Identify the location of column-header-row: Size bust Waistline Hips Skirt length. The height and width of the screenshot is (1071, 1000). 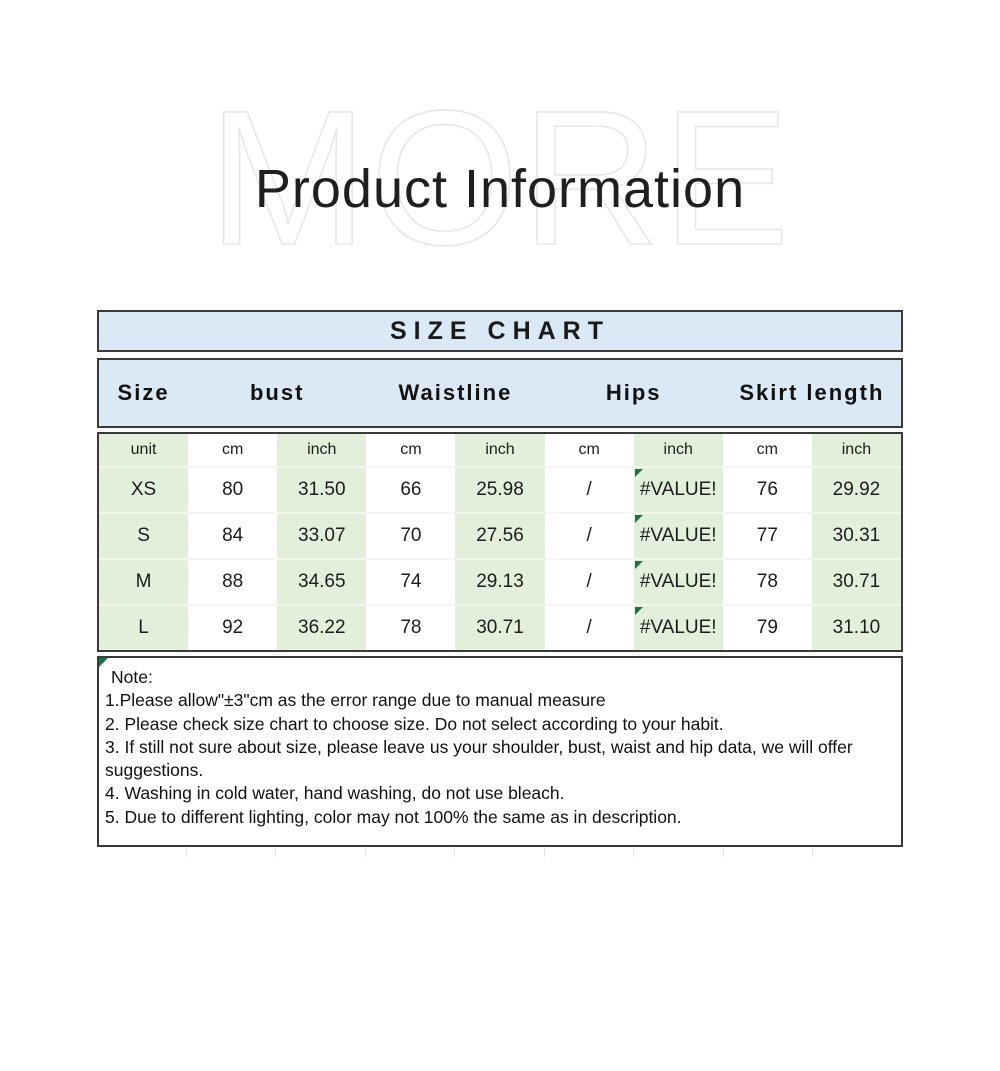
(500, 393).